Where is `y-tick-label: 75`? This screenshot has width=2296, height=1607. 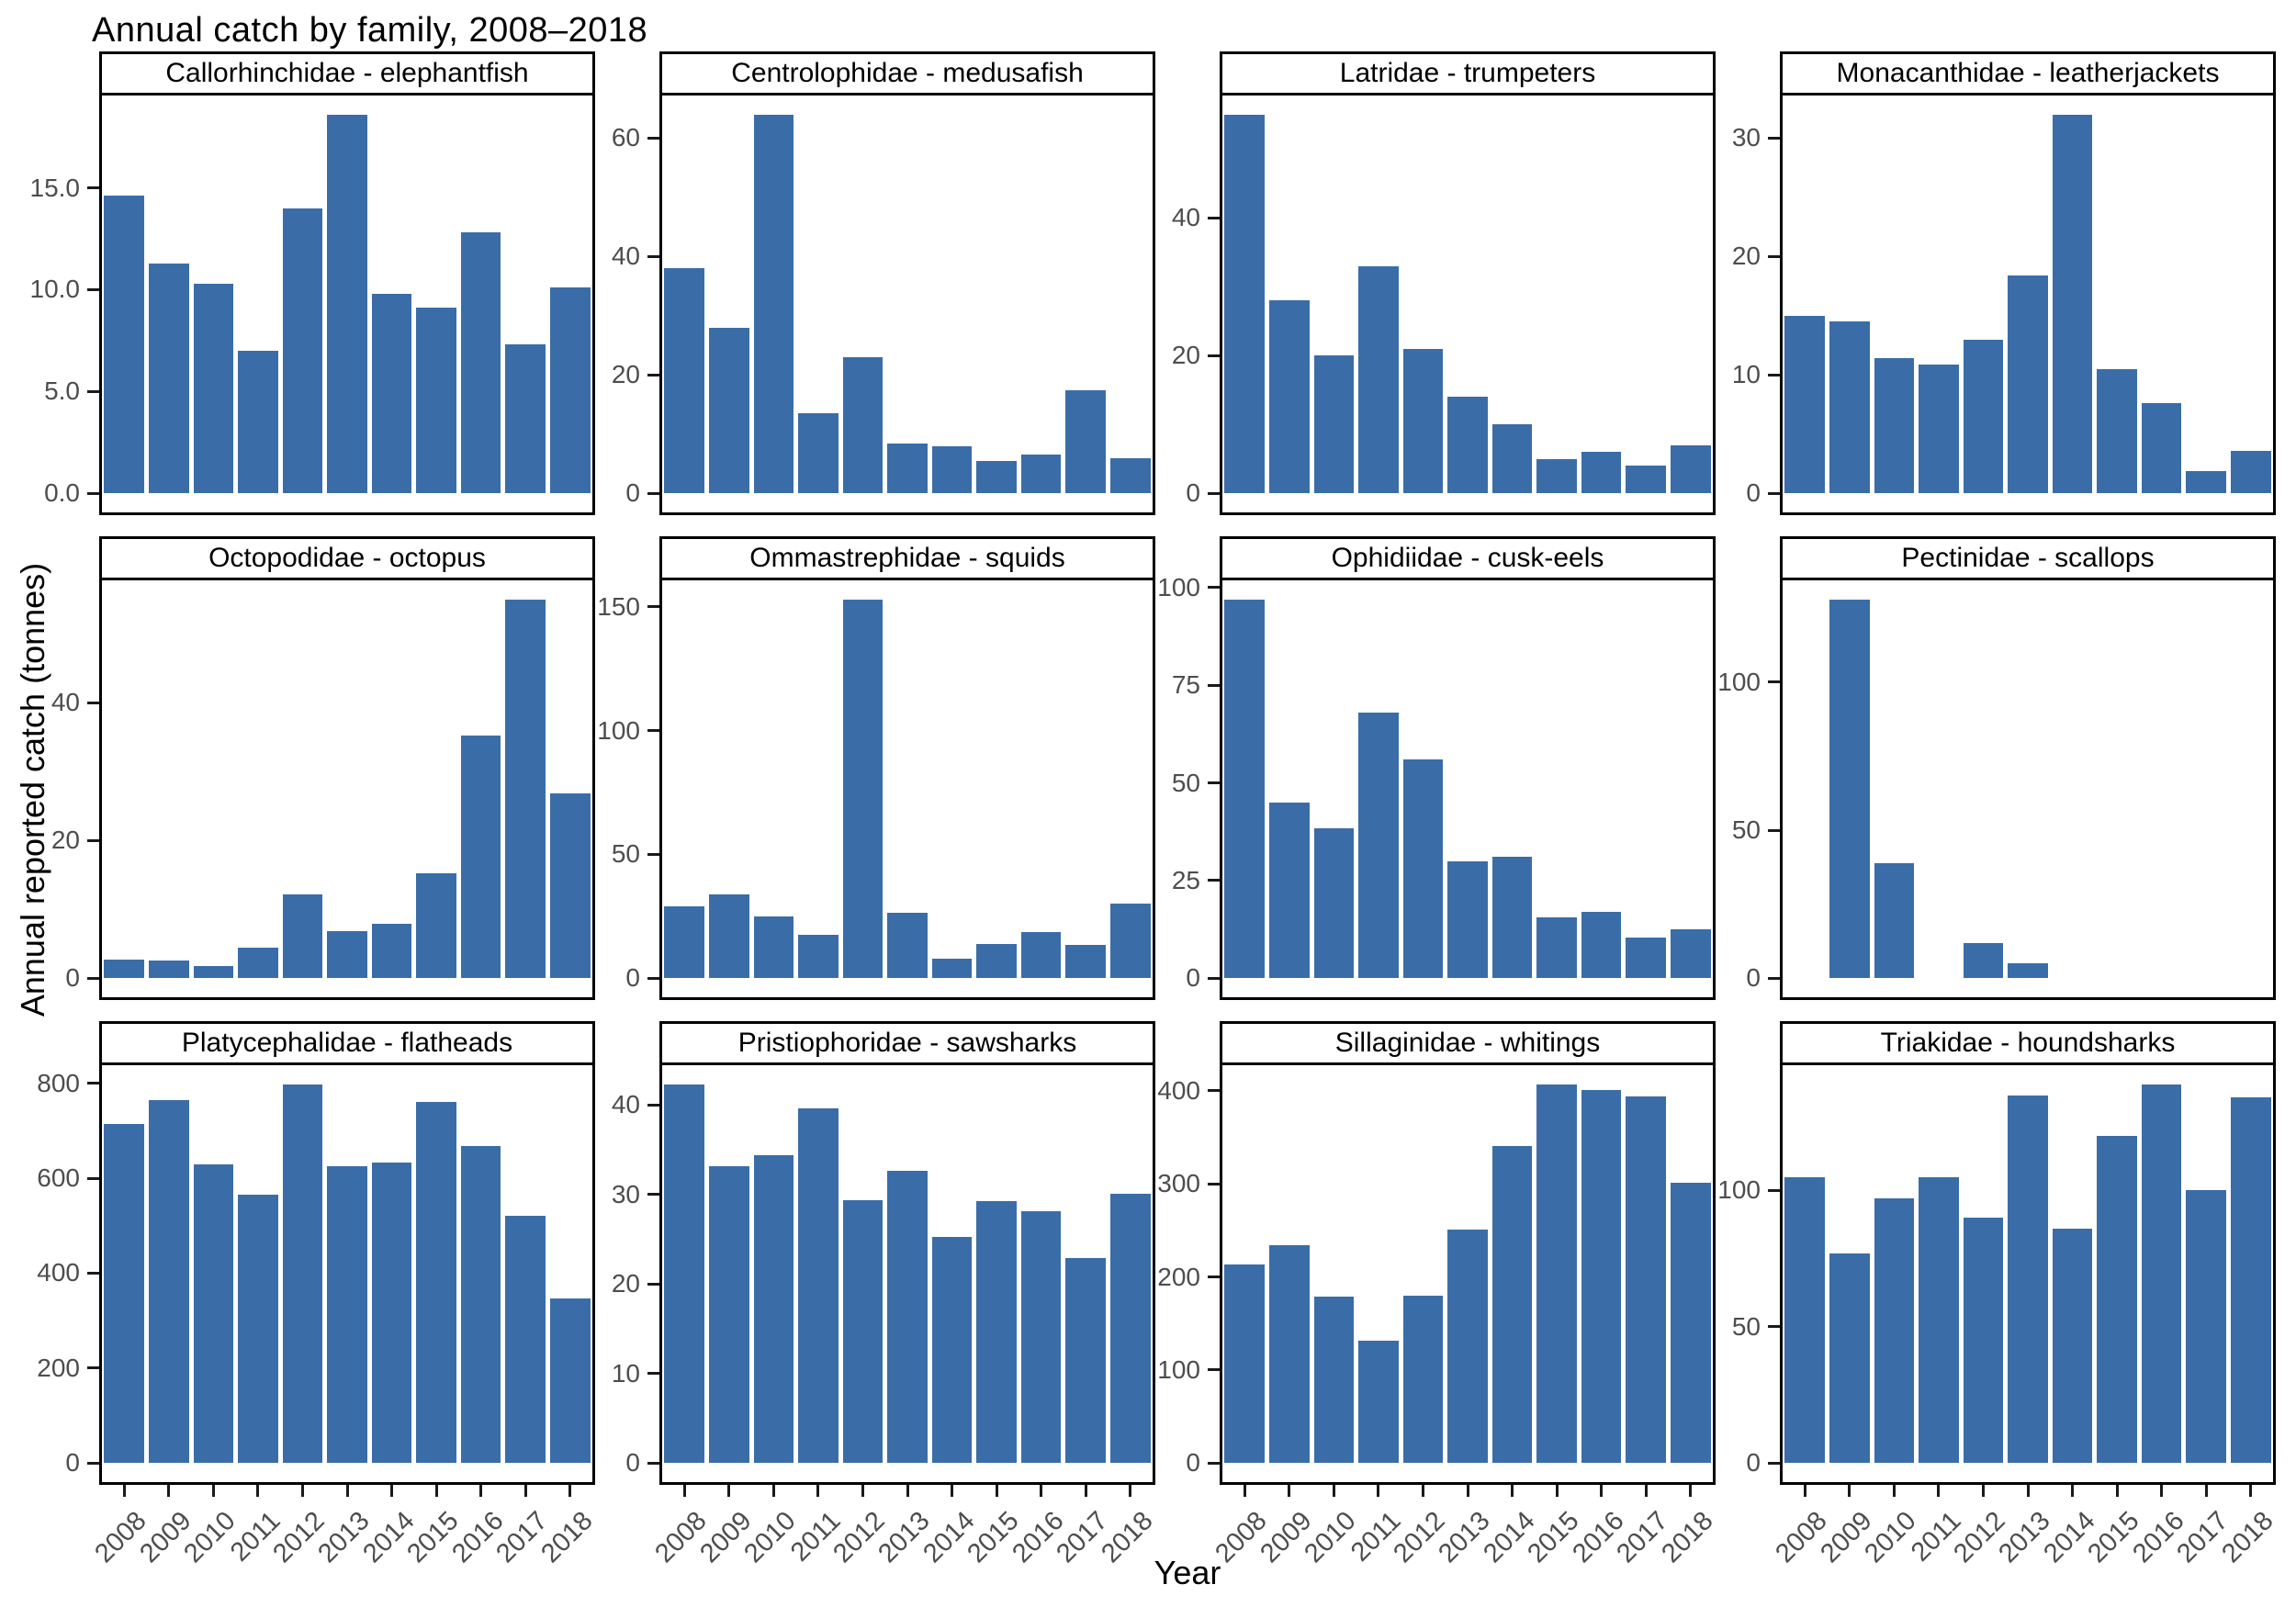 y-tick-label: 75 is located at coordinates (1185, 685).